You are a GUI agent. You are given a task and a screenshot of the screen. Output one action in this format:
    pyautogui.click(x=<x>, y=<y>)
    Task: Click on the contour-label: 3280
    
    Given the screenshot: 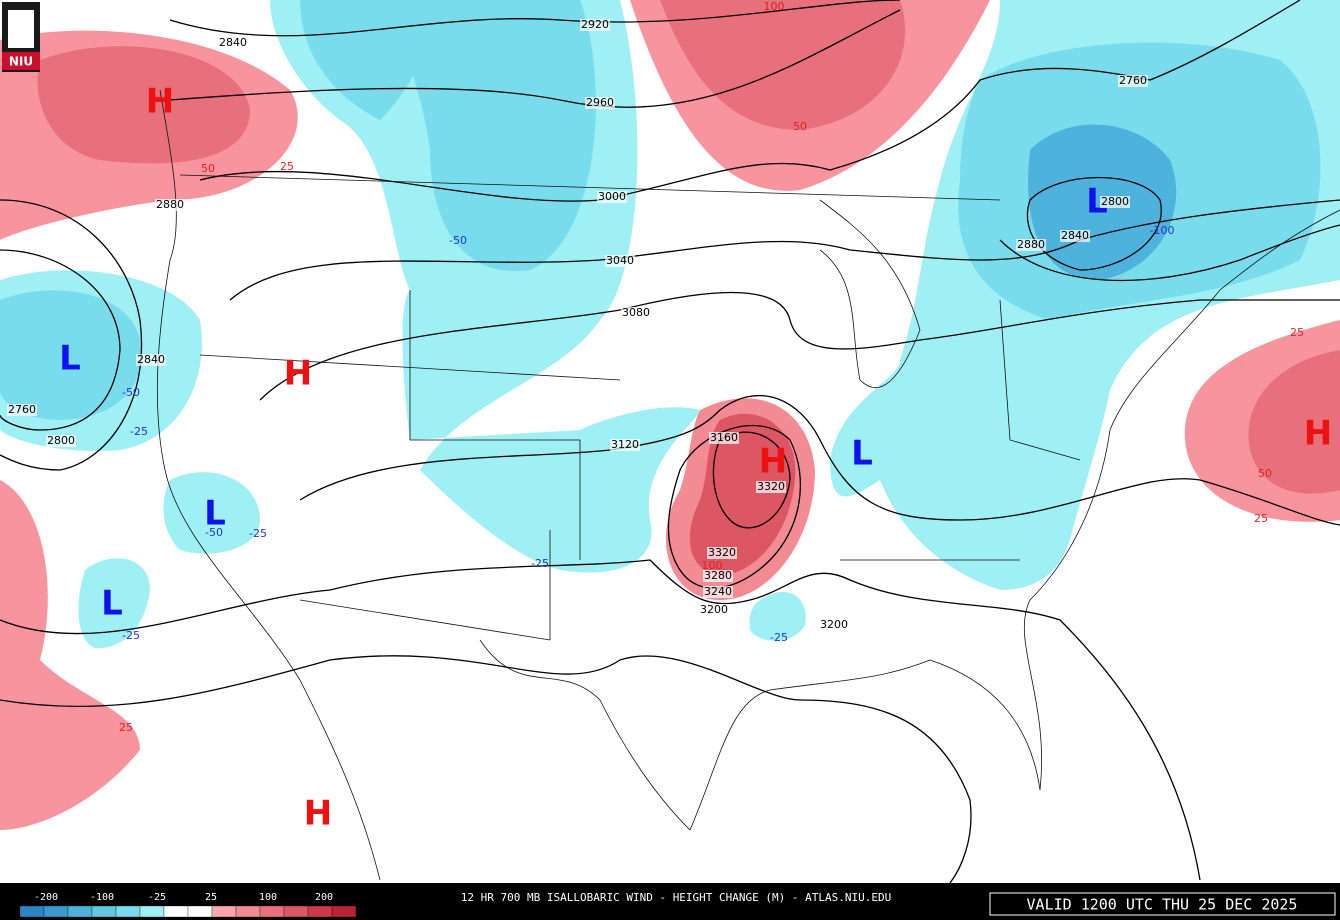 What is the action you would take?
    pyautogui.click(x=718, y=575)
    